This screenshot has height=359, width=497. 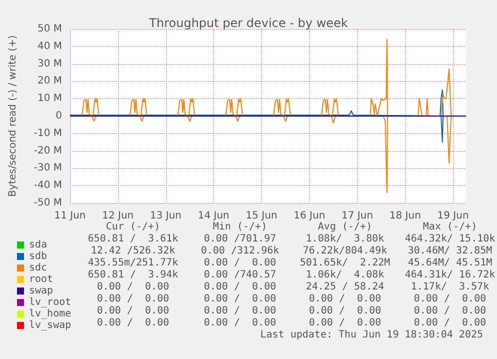 What do you see at coordinates (345, 287) in the screenshot?
I see `text: 24.25 / 58.24` at bounding box center [345, 287].